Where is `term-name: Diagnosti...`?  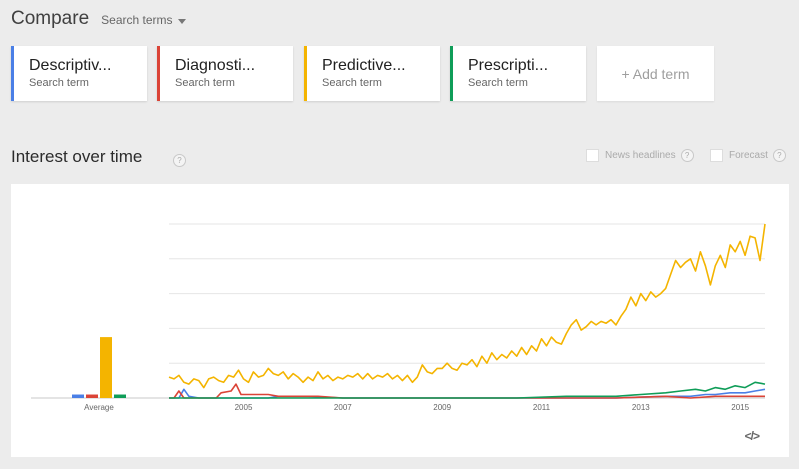 term-name: Diagnosti... is located at coordinates (215, 65).